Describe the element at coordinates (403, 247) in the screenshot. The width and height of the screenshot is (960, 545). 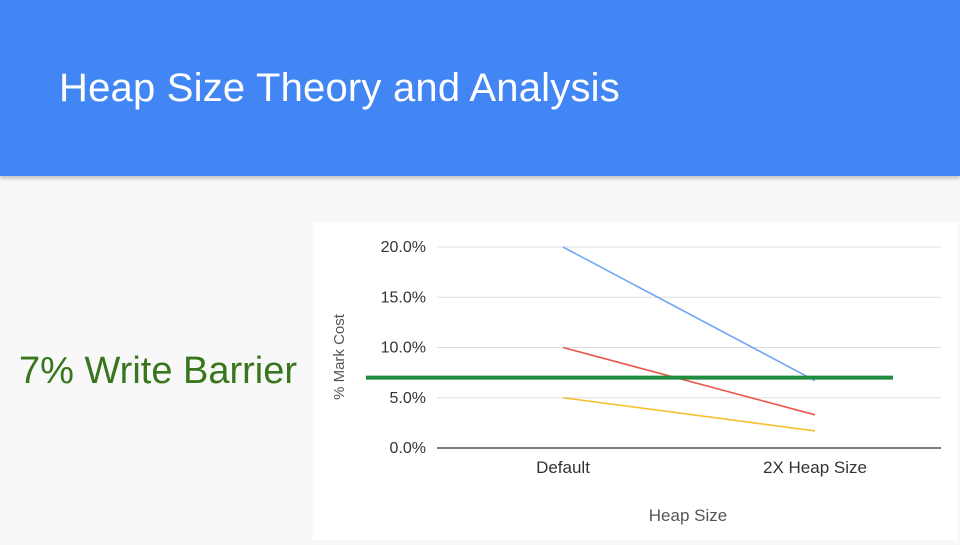
I see `y-tick-label: 20.0%` at that location.